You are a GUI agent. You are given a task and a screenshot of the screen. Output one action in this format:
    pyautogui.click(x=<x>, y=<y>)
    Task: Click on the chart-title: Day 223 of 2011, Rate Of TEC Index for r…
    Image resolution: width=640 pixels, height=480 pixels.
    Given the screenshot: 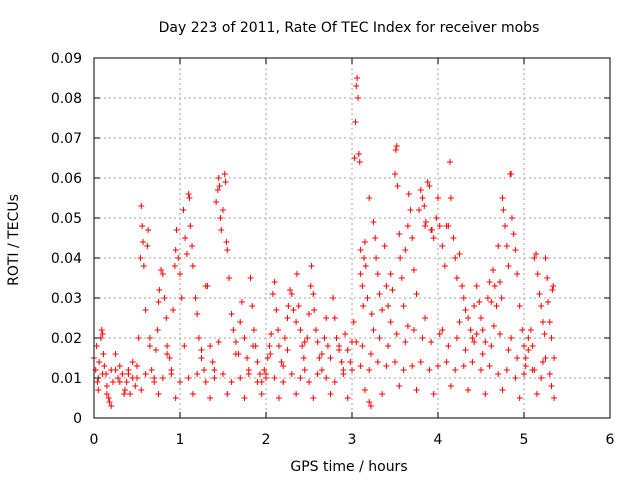 What is the action you would take?
    pyautogui.click(x=349, y=28)
    